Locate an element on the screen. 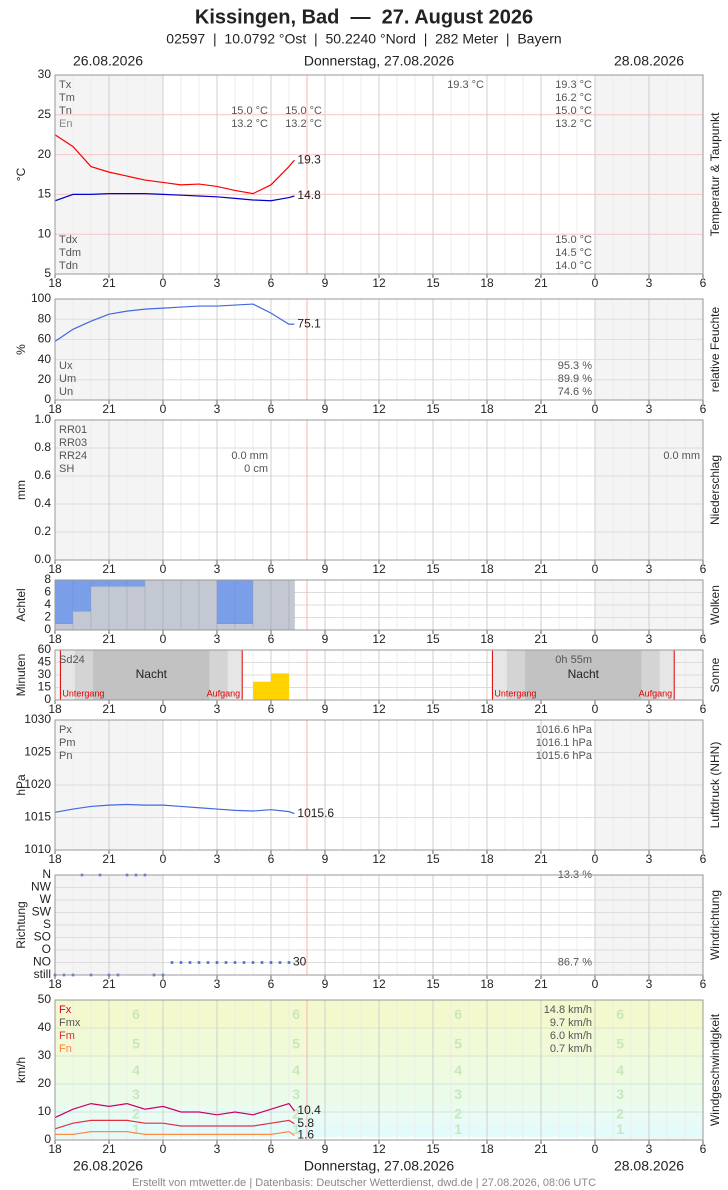  title: Kissingen, Bad — 27. August 2026 is located at coordinates (364, 17).